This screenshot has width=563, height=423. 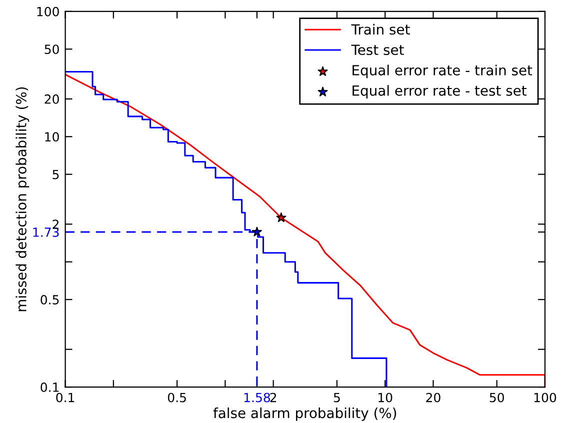 What do you see at coordinates (385, 397) in the screenshot?
I see `x-tick-label: 10` at bounding box center [385, 397].